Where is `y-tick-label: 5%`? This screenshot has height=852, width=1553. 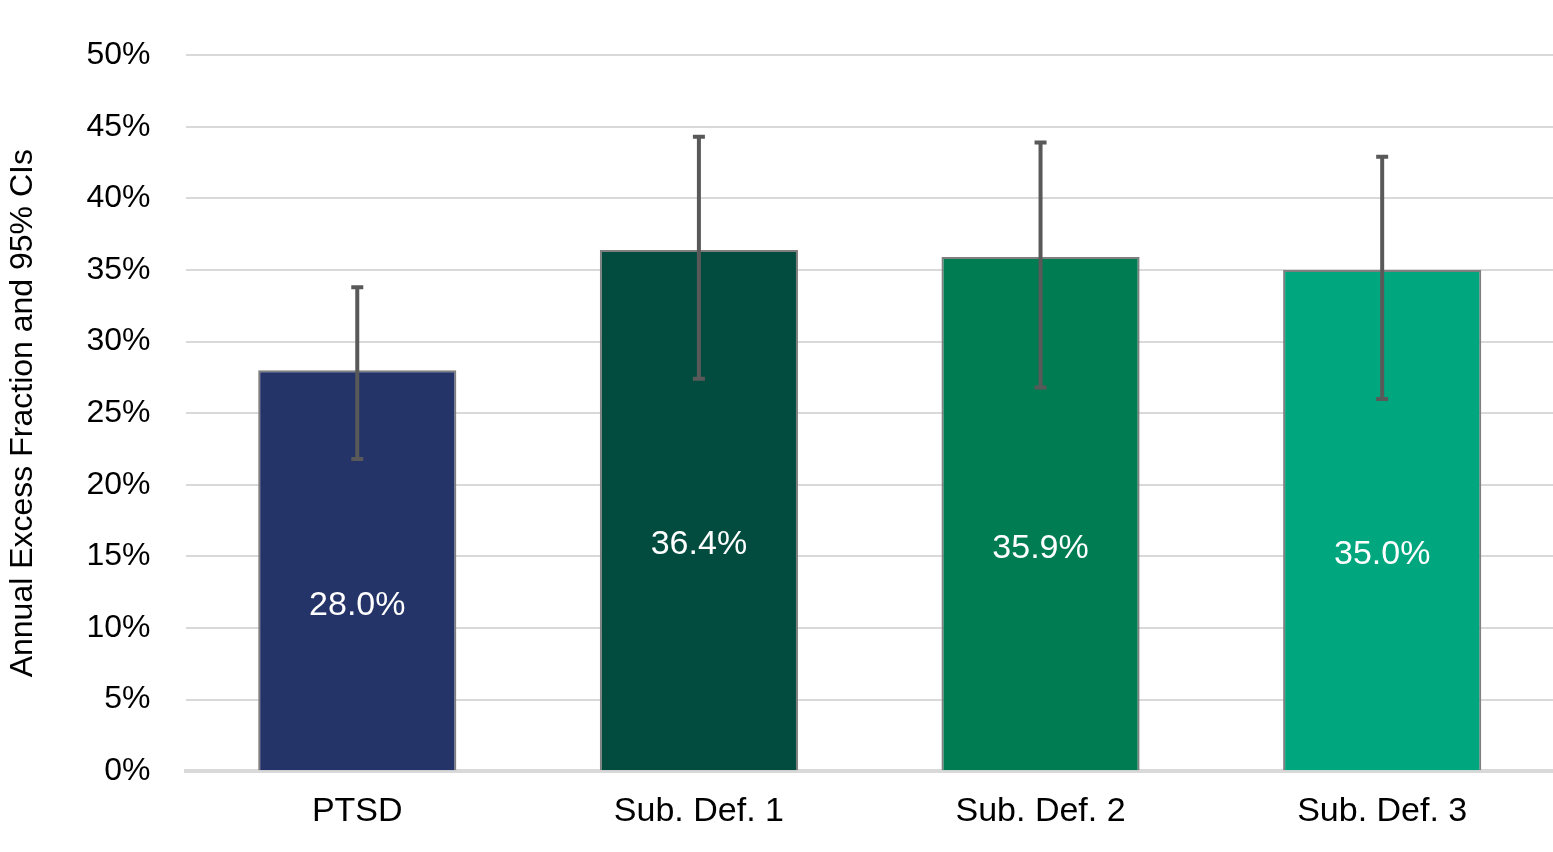 y-tick-label: 5% is located at coordinates (127, 697).